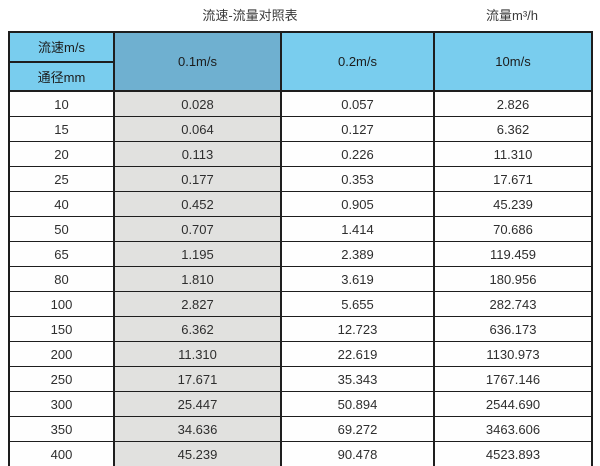  Describe the element at coordinates (197, 179) in the screenshot. I see `value-cell: 0.177` at that location.